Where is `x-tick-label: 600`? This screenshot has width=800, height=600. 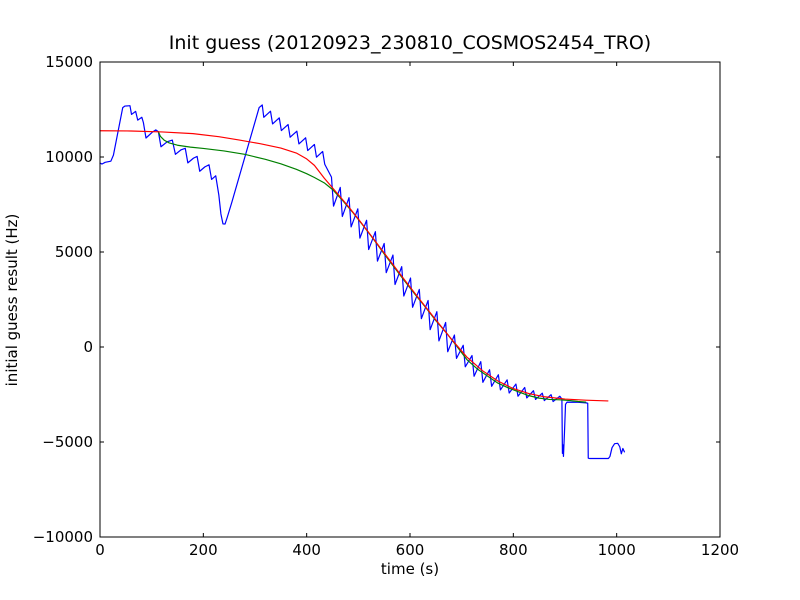 x-tick-label: 600 is located at coordinates (410, 550).